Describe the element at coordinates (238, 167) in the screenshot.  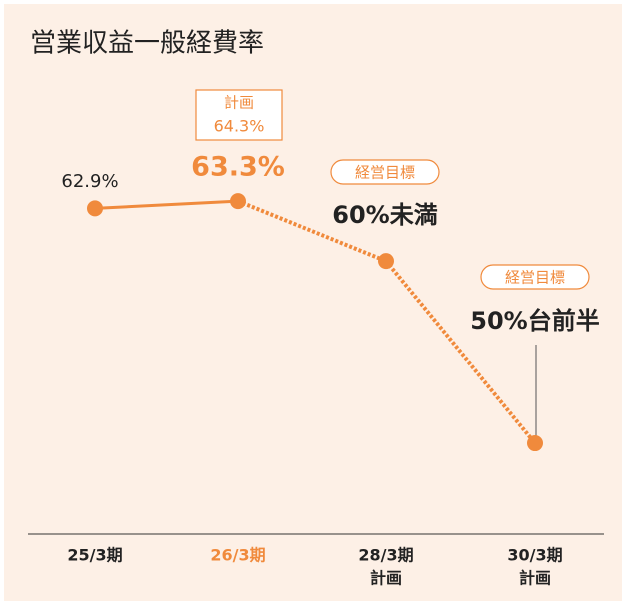
I see `value-label: 63.3%` at that location.